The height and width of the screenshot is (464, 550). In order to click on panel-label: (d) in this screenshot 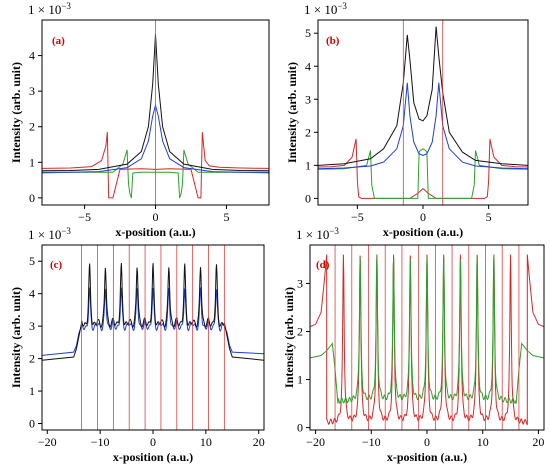, I will do `click(323, 265)`.